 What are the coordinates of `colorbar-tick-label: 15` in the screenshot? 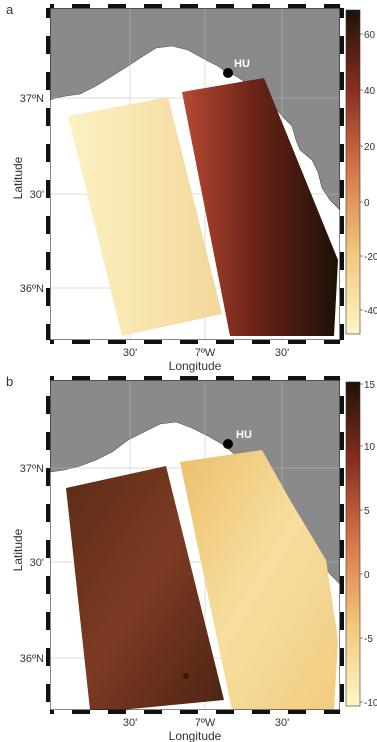 It's located at (370, 385).